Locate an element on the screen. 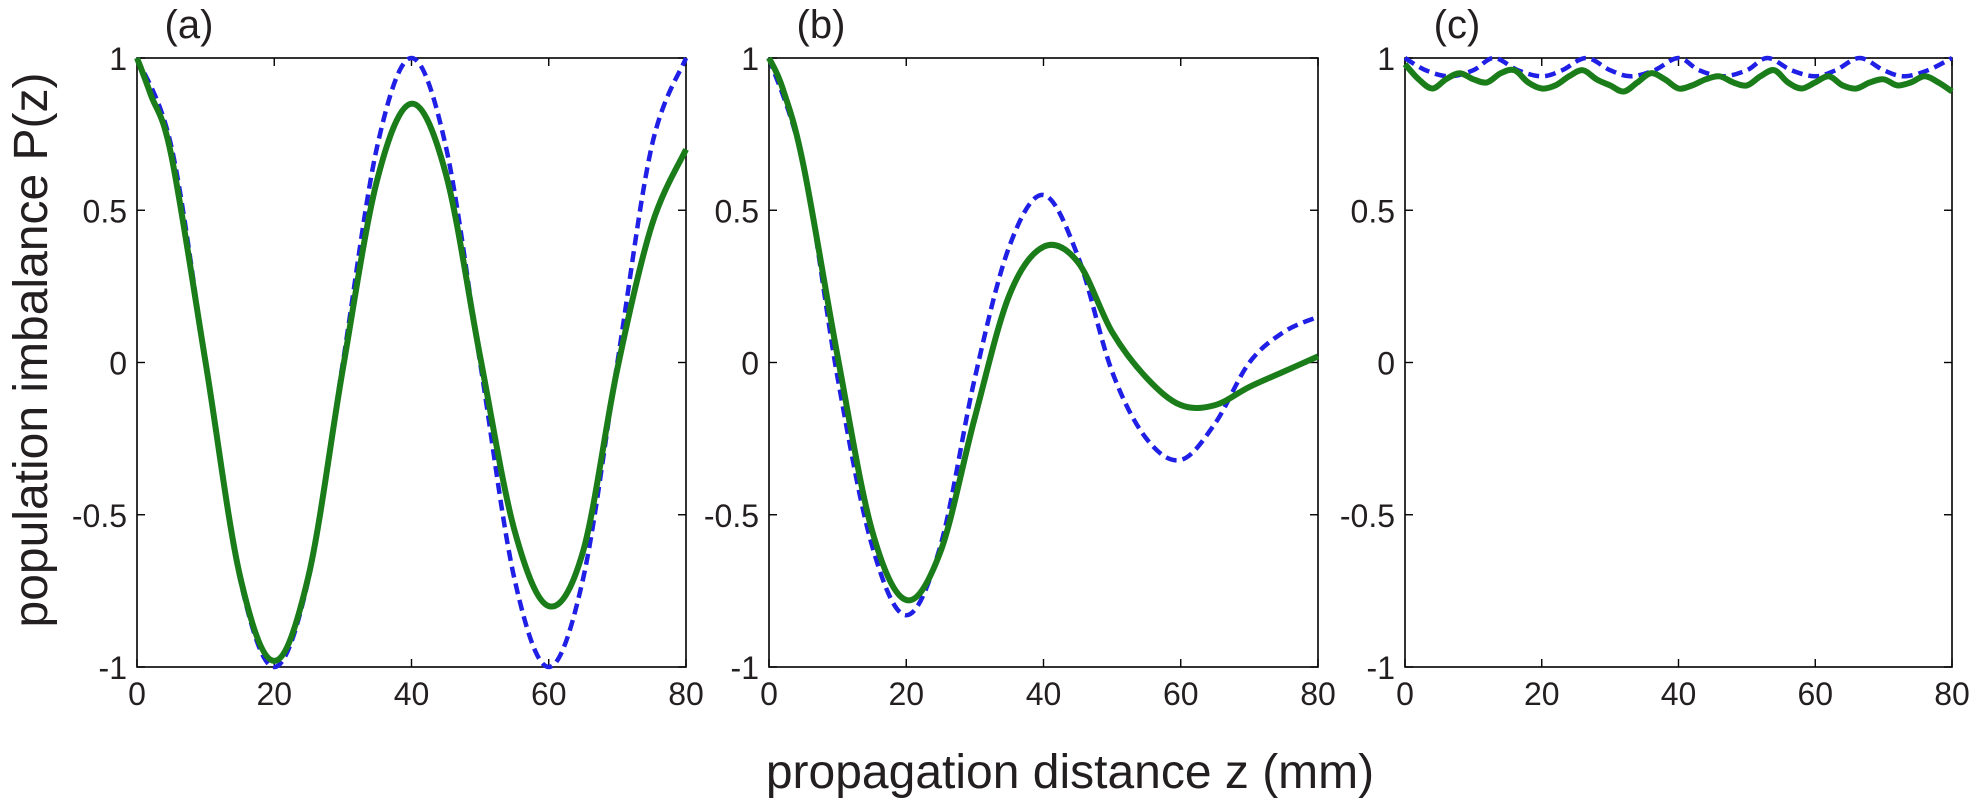  y-axis-label: population imbalance P(z) is located at coordinates (31, 350).